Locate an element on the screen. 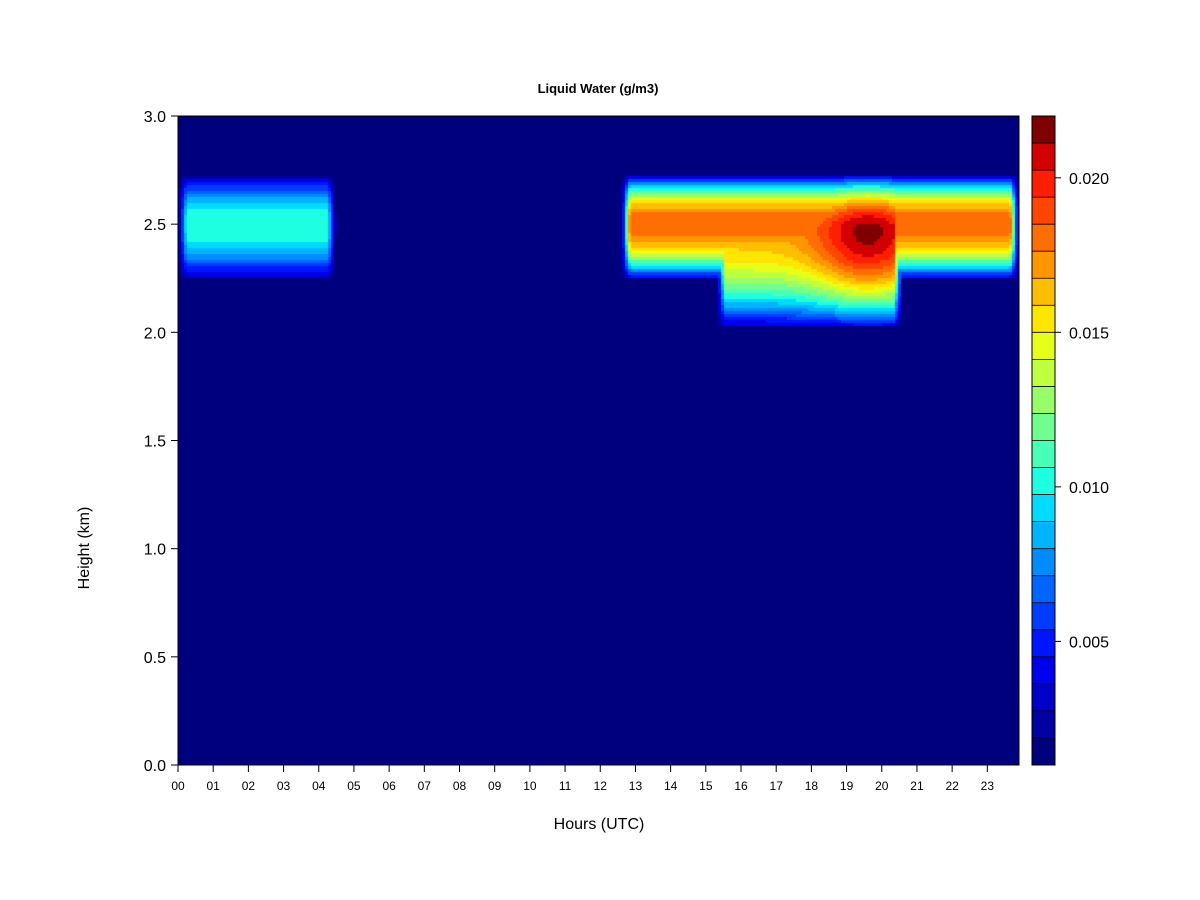  y-axis-label: Height (km) is located at coordinates (84, 548).